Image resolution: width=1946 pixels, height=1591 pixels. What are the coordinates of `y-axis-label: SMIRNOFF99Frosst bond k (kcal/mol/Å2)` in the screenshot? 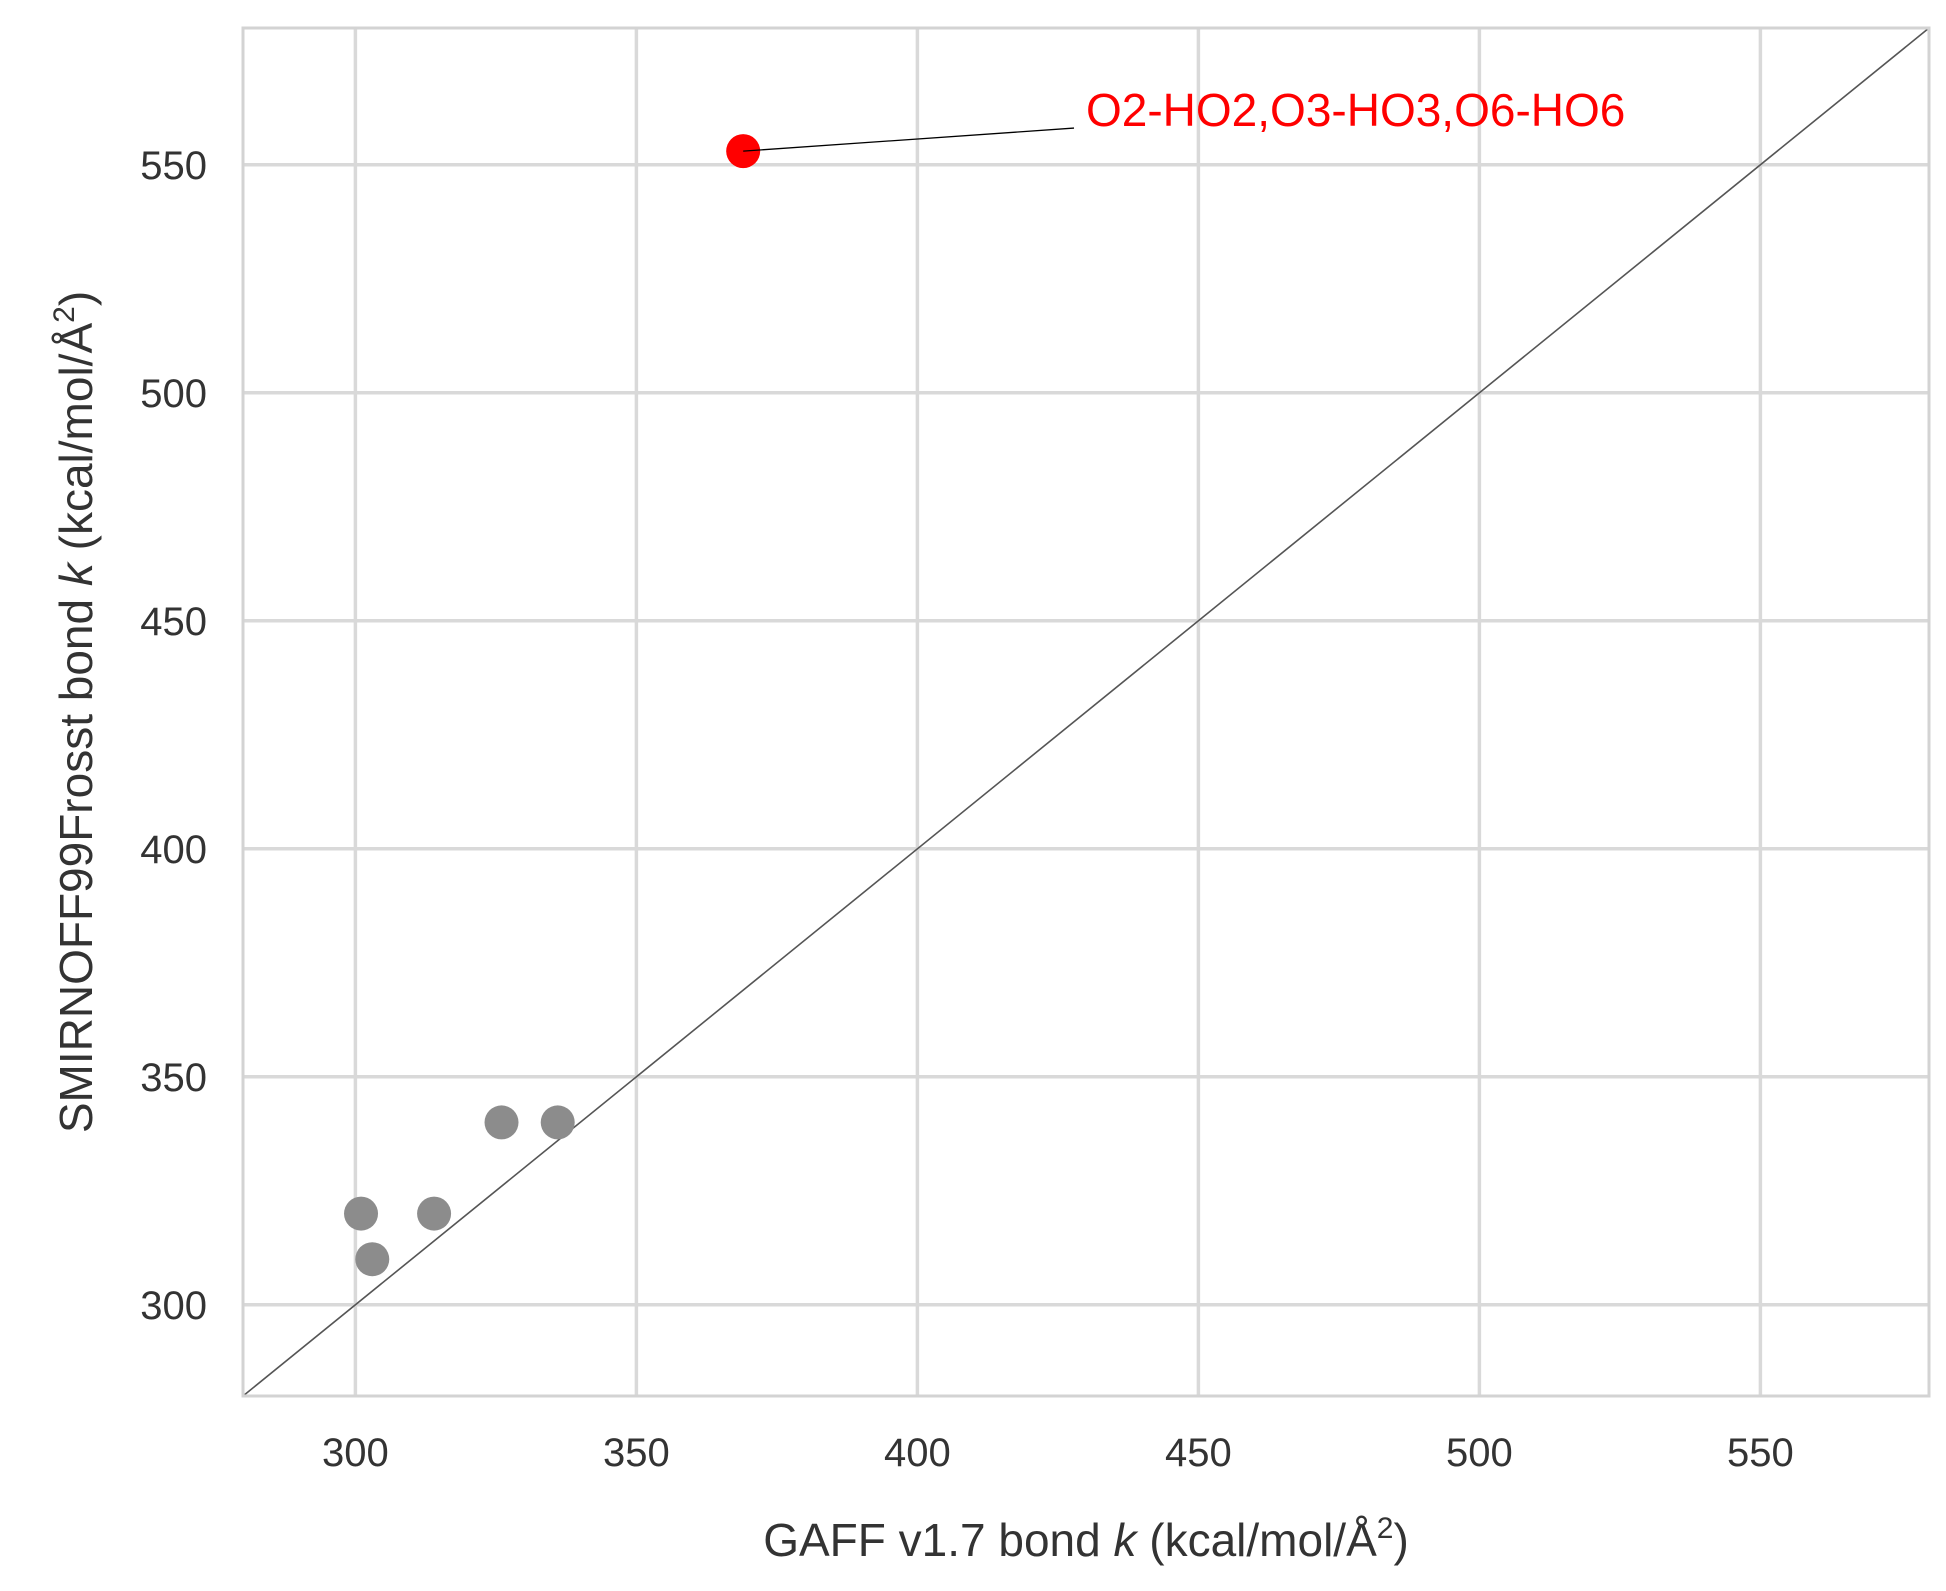 It's located at (75, 712).